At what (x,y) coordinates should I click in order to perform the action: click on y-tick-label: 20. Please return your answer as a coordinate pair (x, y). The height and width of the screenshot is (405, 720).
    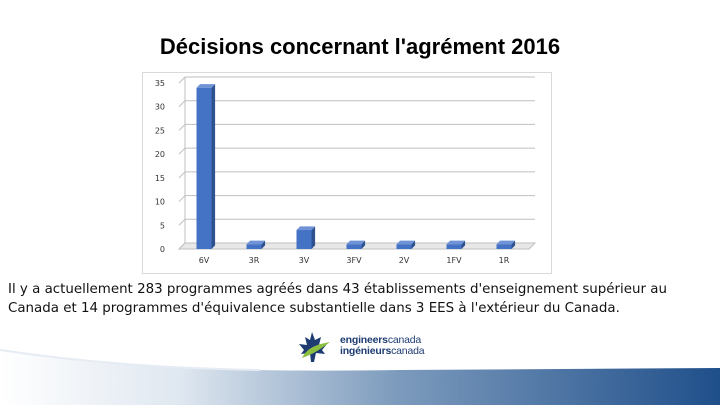
    Looking at the image, I should click on (160, 154).